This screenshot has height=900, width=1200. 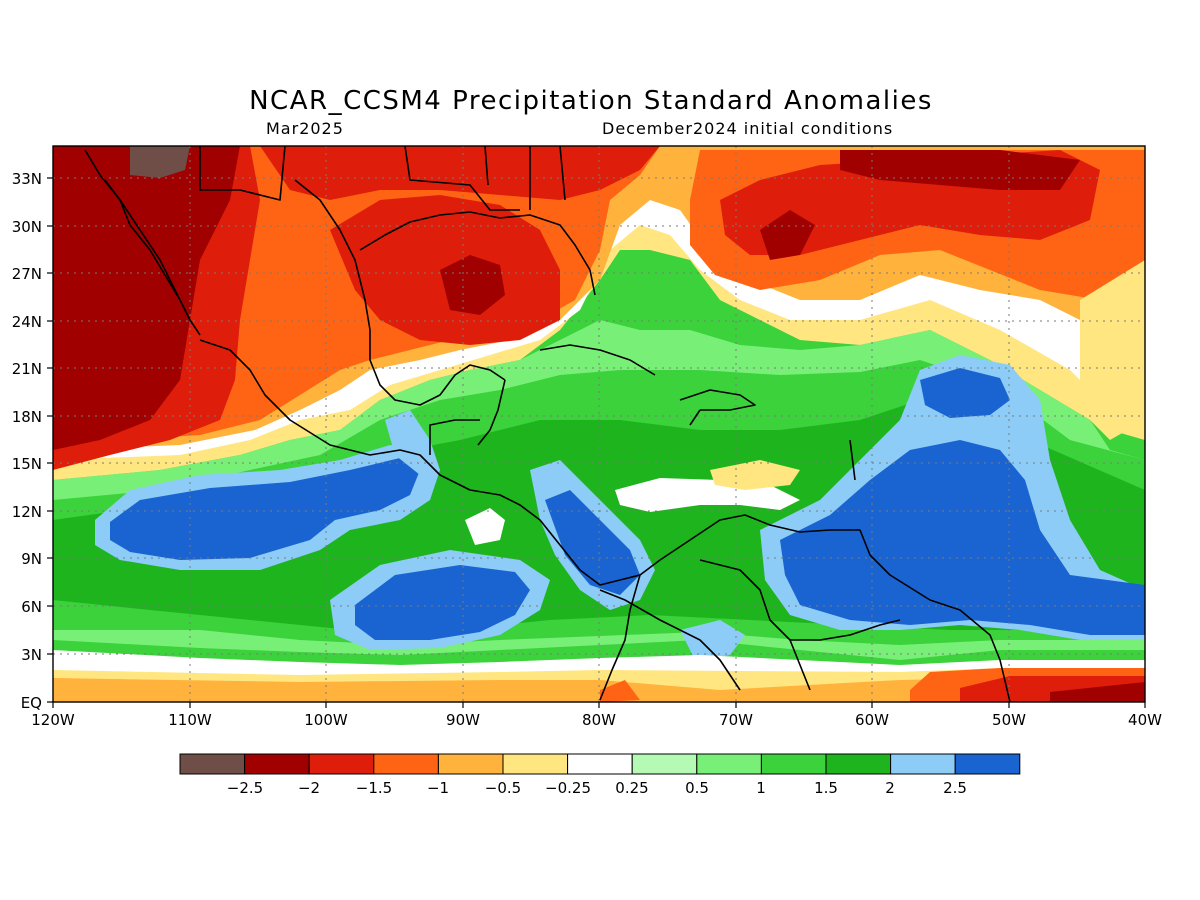 I want to click on colorbar-label: −0.25, so click(x=568, y=788).